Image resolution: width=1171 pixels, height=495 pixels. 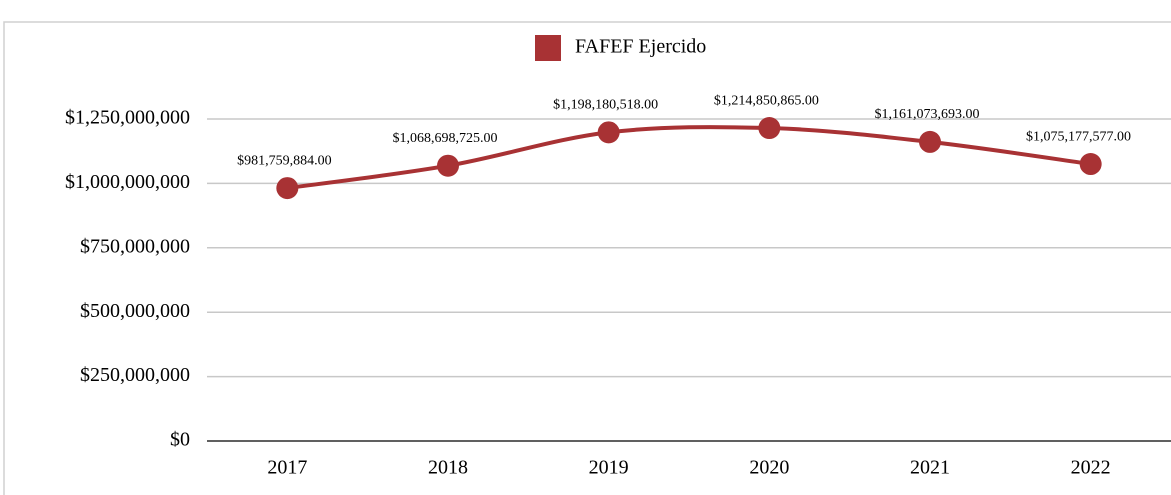 I want to click on y-tick-label: $250,000,000, so click(x=135, y=375).